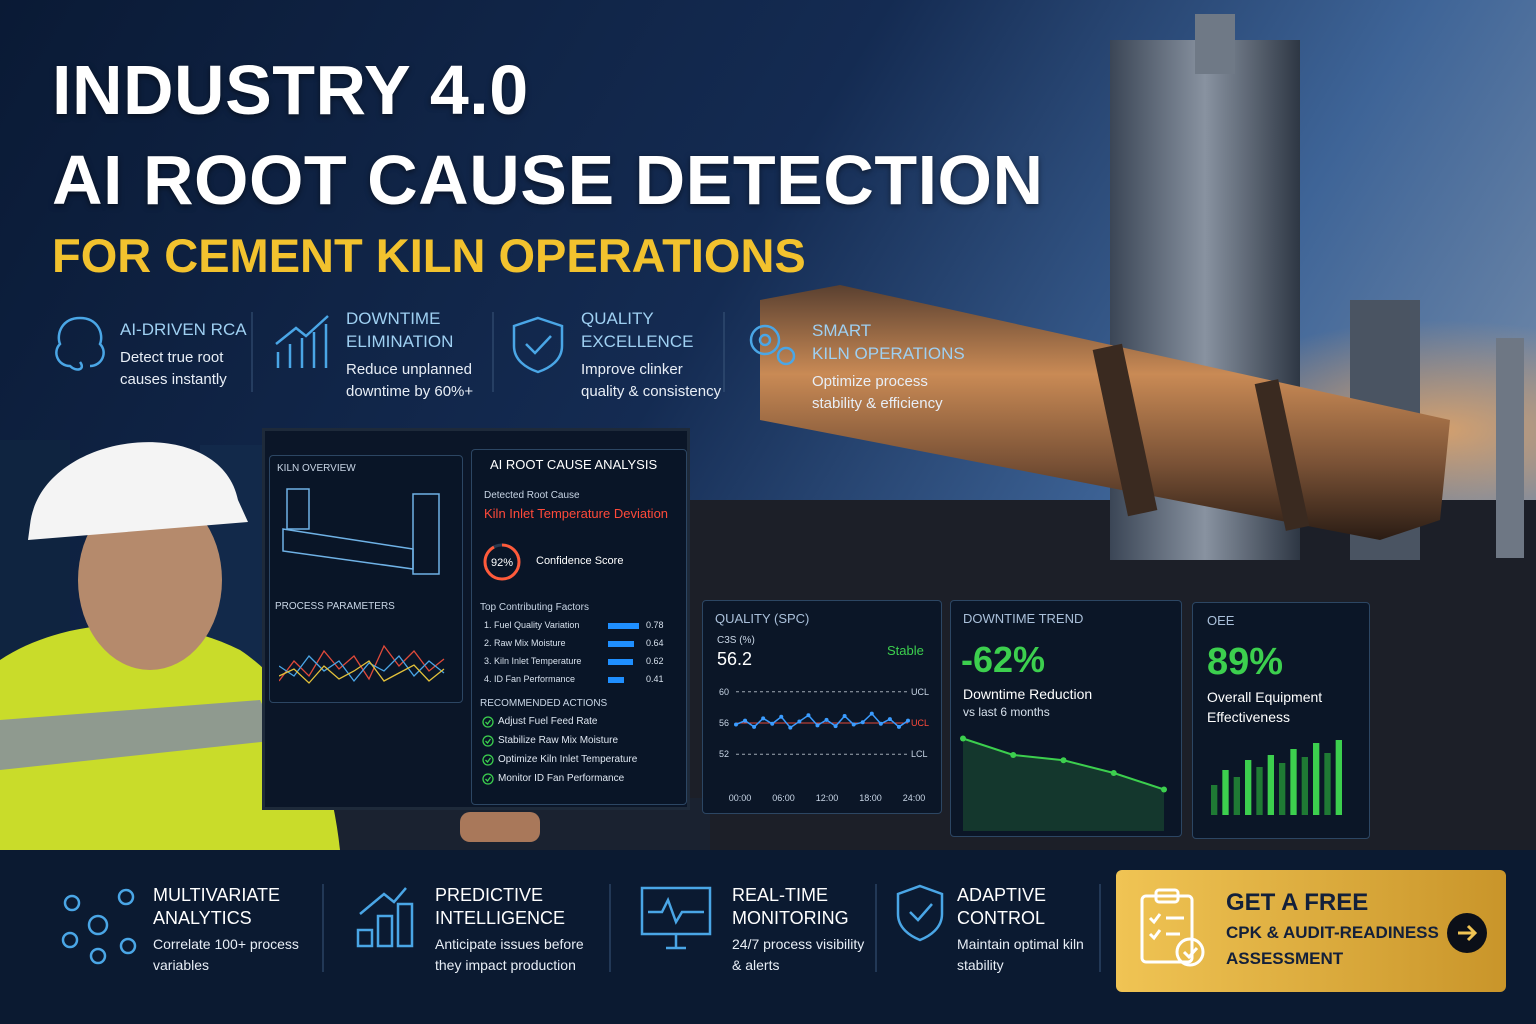 The height and width of the screenshot is (1024, 1536). What do you see at coordinates (568, 759) in the screenshot?
I see `action: Optimize Kiln Inlet Temperature` at bounding box center [568, 759].